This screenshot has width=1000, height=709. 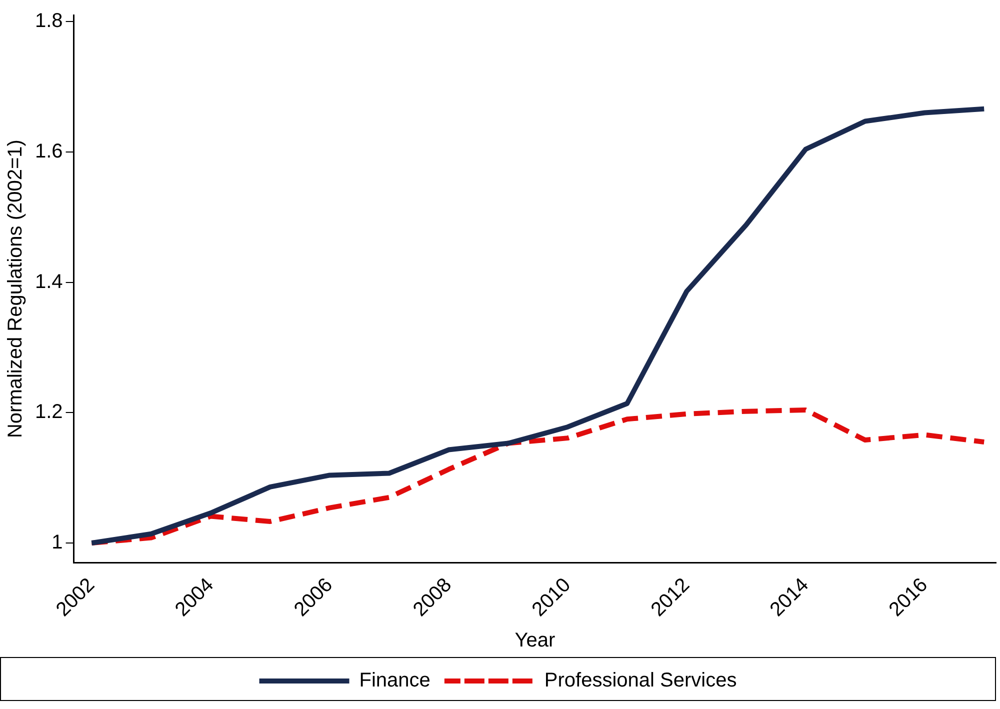 What do you see at coordinates (15, 289) in the screenshot?
I see `y-axis-title: Normalized Regulations (2002=1)` at bounding box center [15, 289].